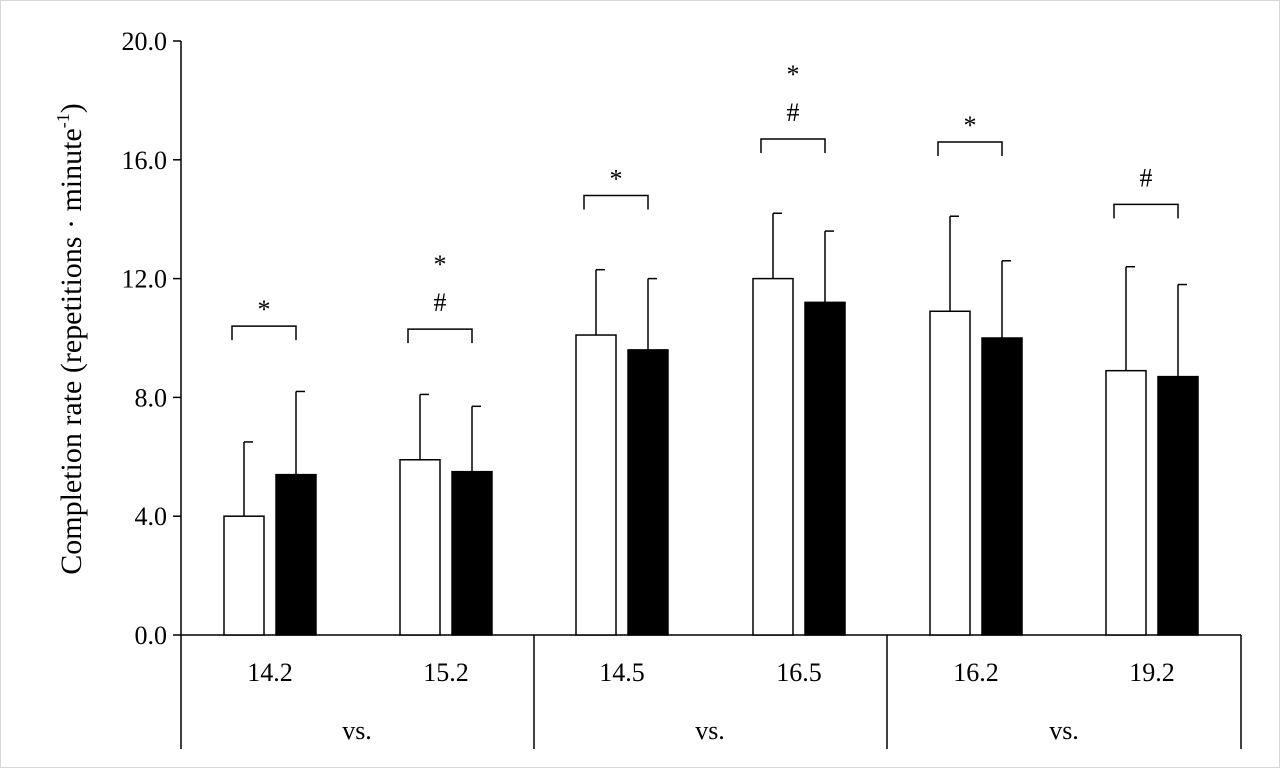 This screenshot has height=768, width=1280. What do you see at coordinates (145, 41) in the screenshot?
I see `y-tick-label: 20.0` at bounding box center [145, 41].